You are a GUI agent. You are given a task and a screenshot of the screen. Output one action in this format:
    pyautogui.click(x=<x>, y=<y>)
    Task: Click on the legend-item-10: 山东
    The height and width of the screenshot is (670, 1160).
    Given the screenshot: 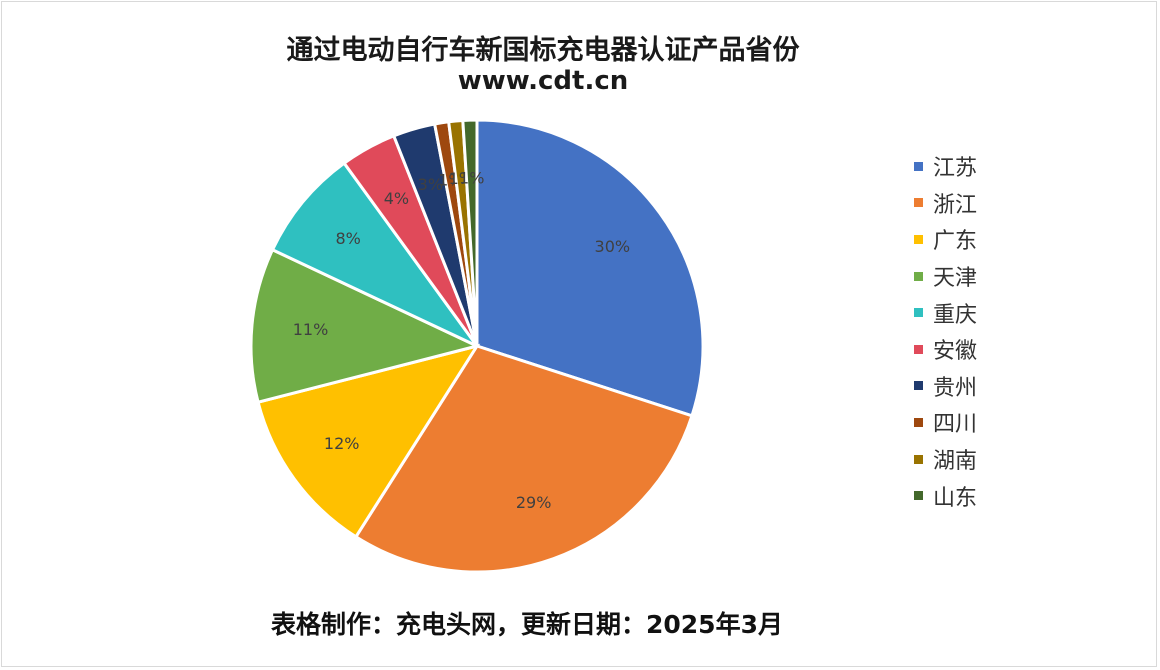 What is the action you would take?
    pyautogui.click(x=945, y=495)
    